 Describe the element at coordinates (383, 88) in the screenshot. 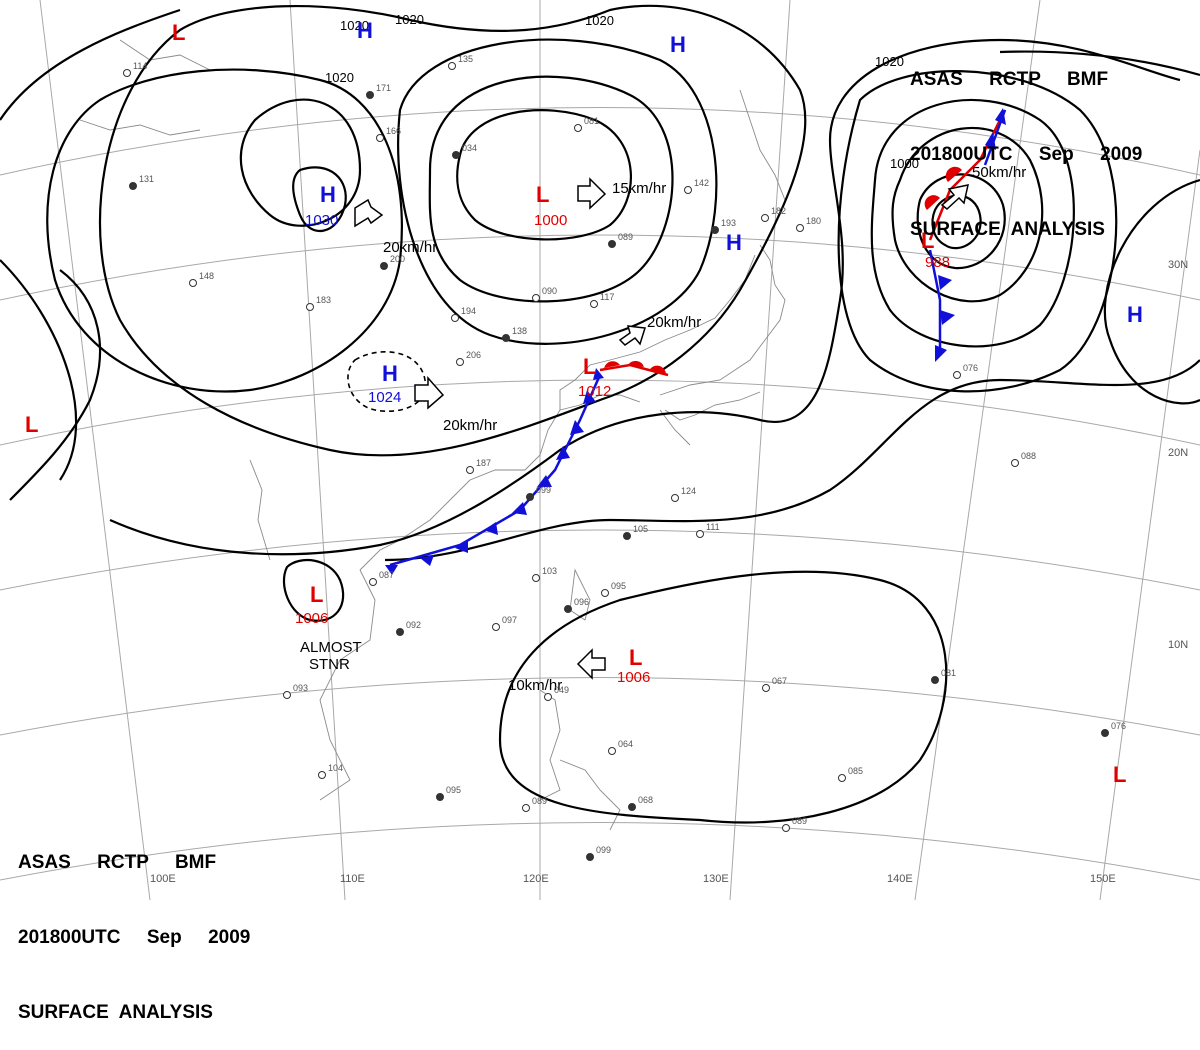

I see `station-pressure: 171` at that location.